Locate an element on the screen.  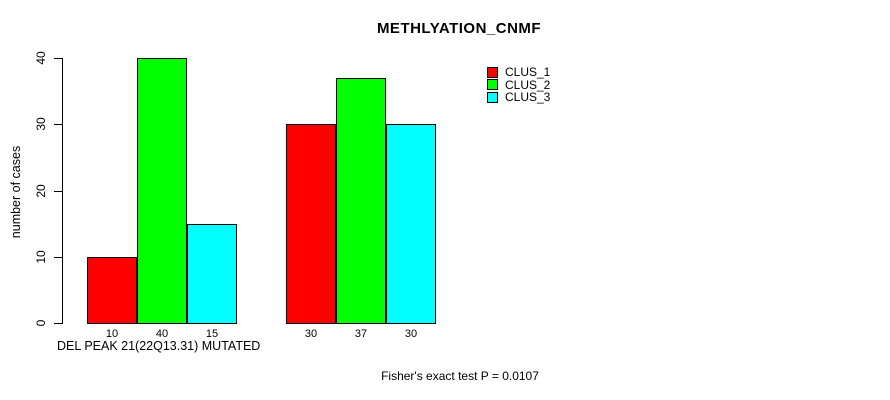
y-axis-label: number of cases is located at coordinates (16, 192).